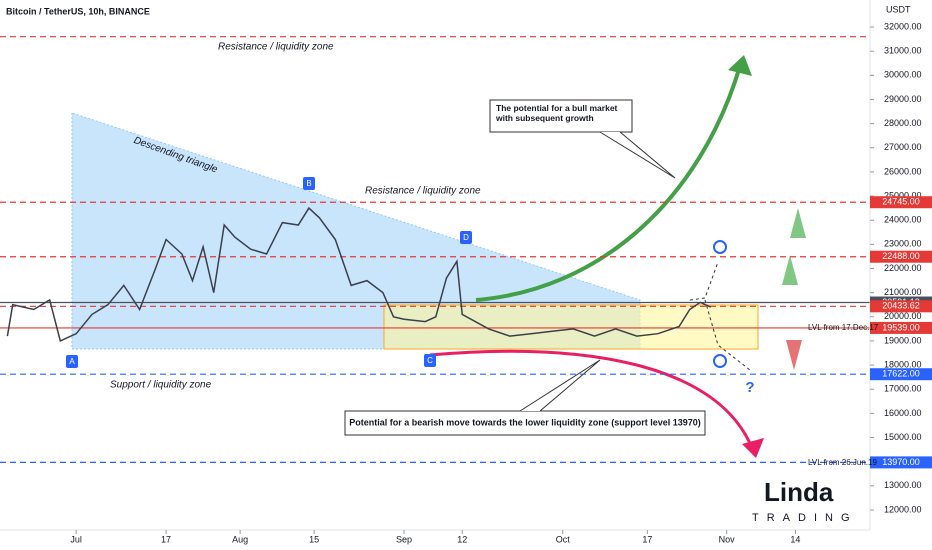 The image size is (932, 550). Describe the element at coordinates (903, 485) in the screenshot. I see `y-tick-label: 13000.00` at that location.